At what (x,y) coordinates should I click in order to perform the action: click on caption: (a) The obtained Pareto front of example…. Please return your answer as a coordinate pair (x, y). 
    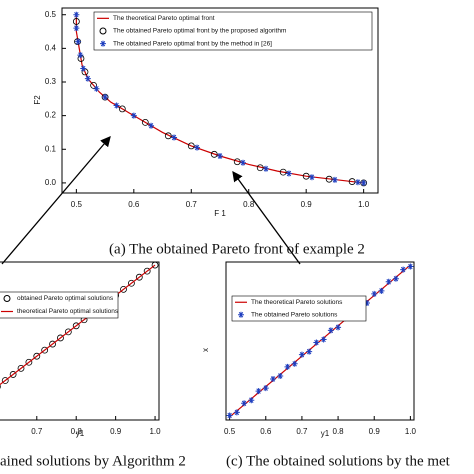
    Looking at the image, I should click on (237, 249).